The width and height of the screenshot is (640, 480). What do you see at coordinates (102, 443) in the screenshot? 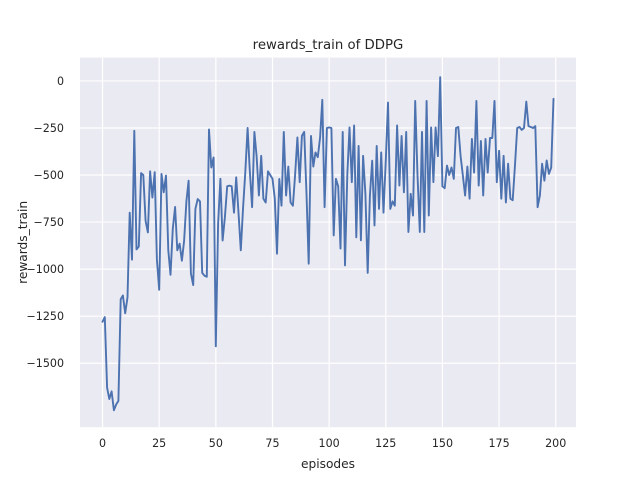
I see `x-tick-label: 0` at bounding box center [102, 443].